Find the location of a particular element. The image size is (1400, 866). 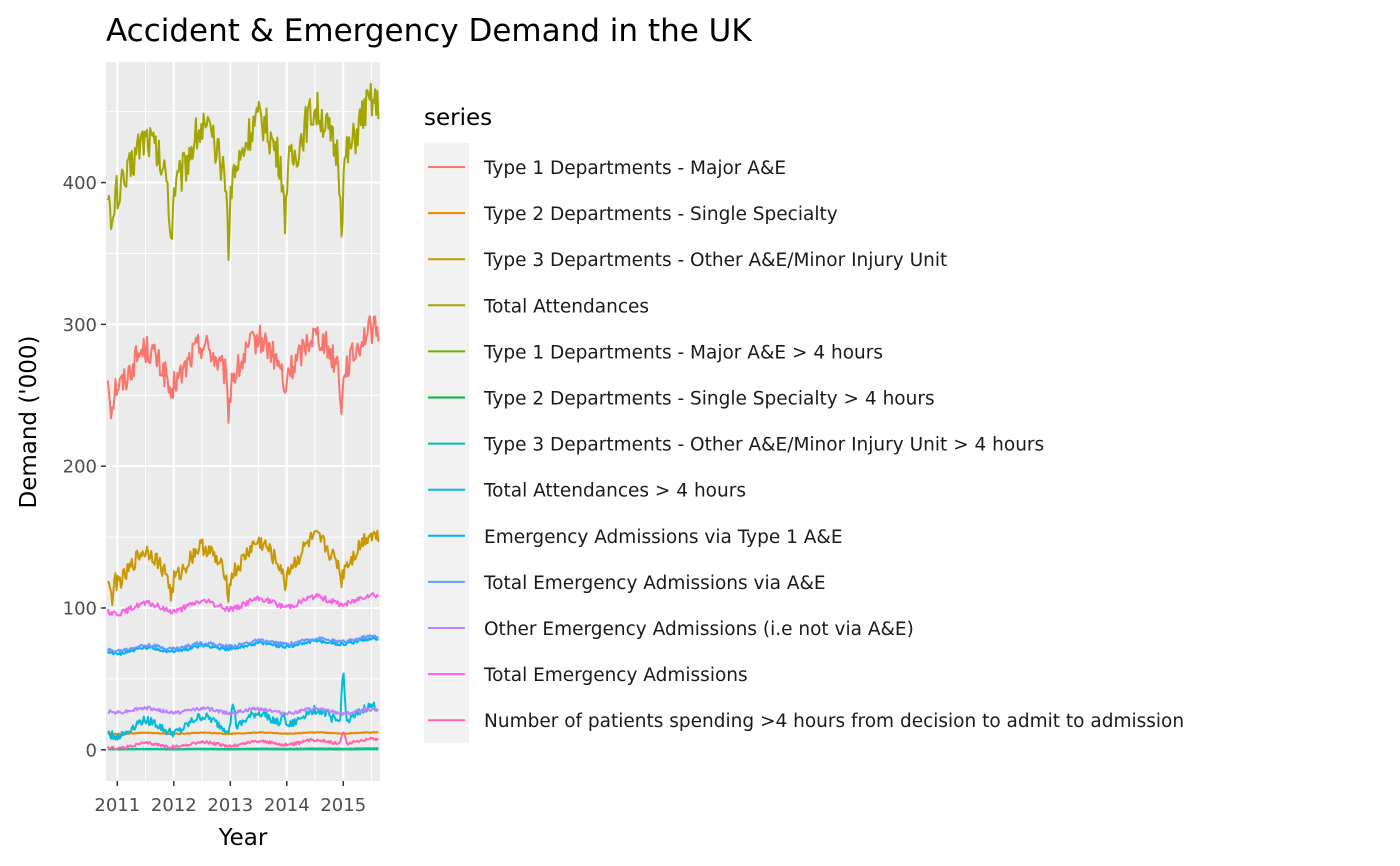

y-axis-title: Demand ('000) is located at coordinates (29, 421).